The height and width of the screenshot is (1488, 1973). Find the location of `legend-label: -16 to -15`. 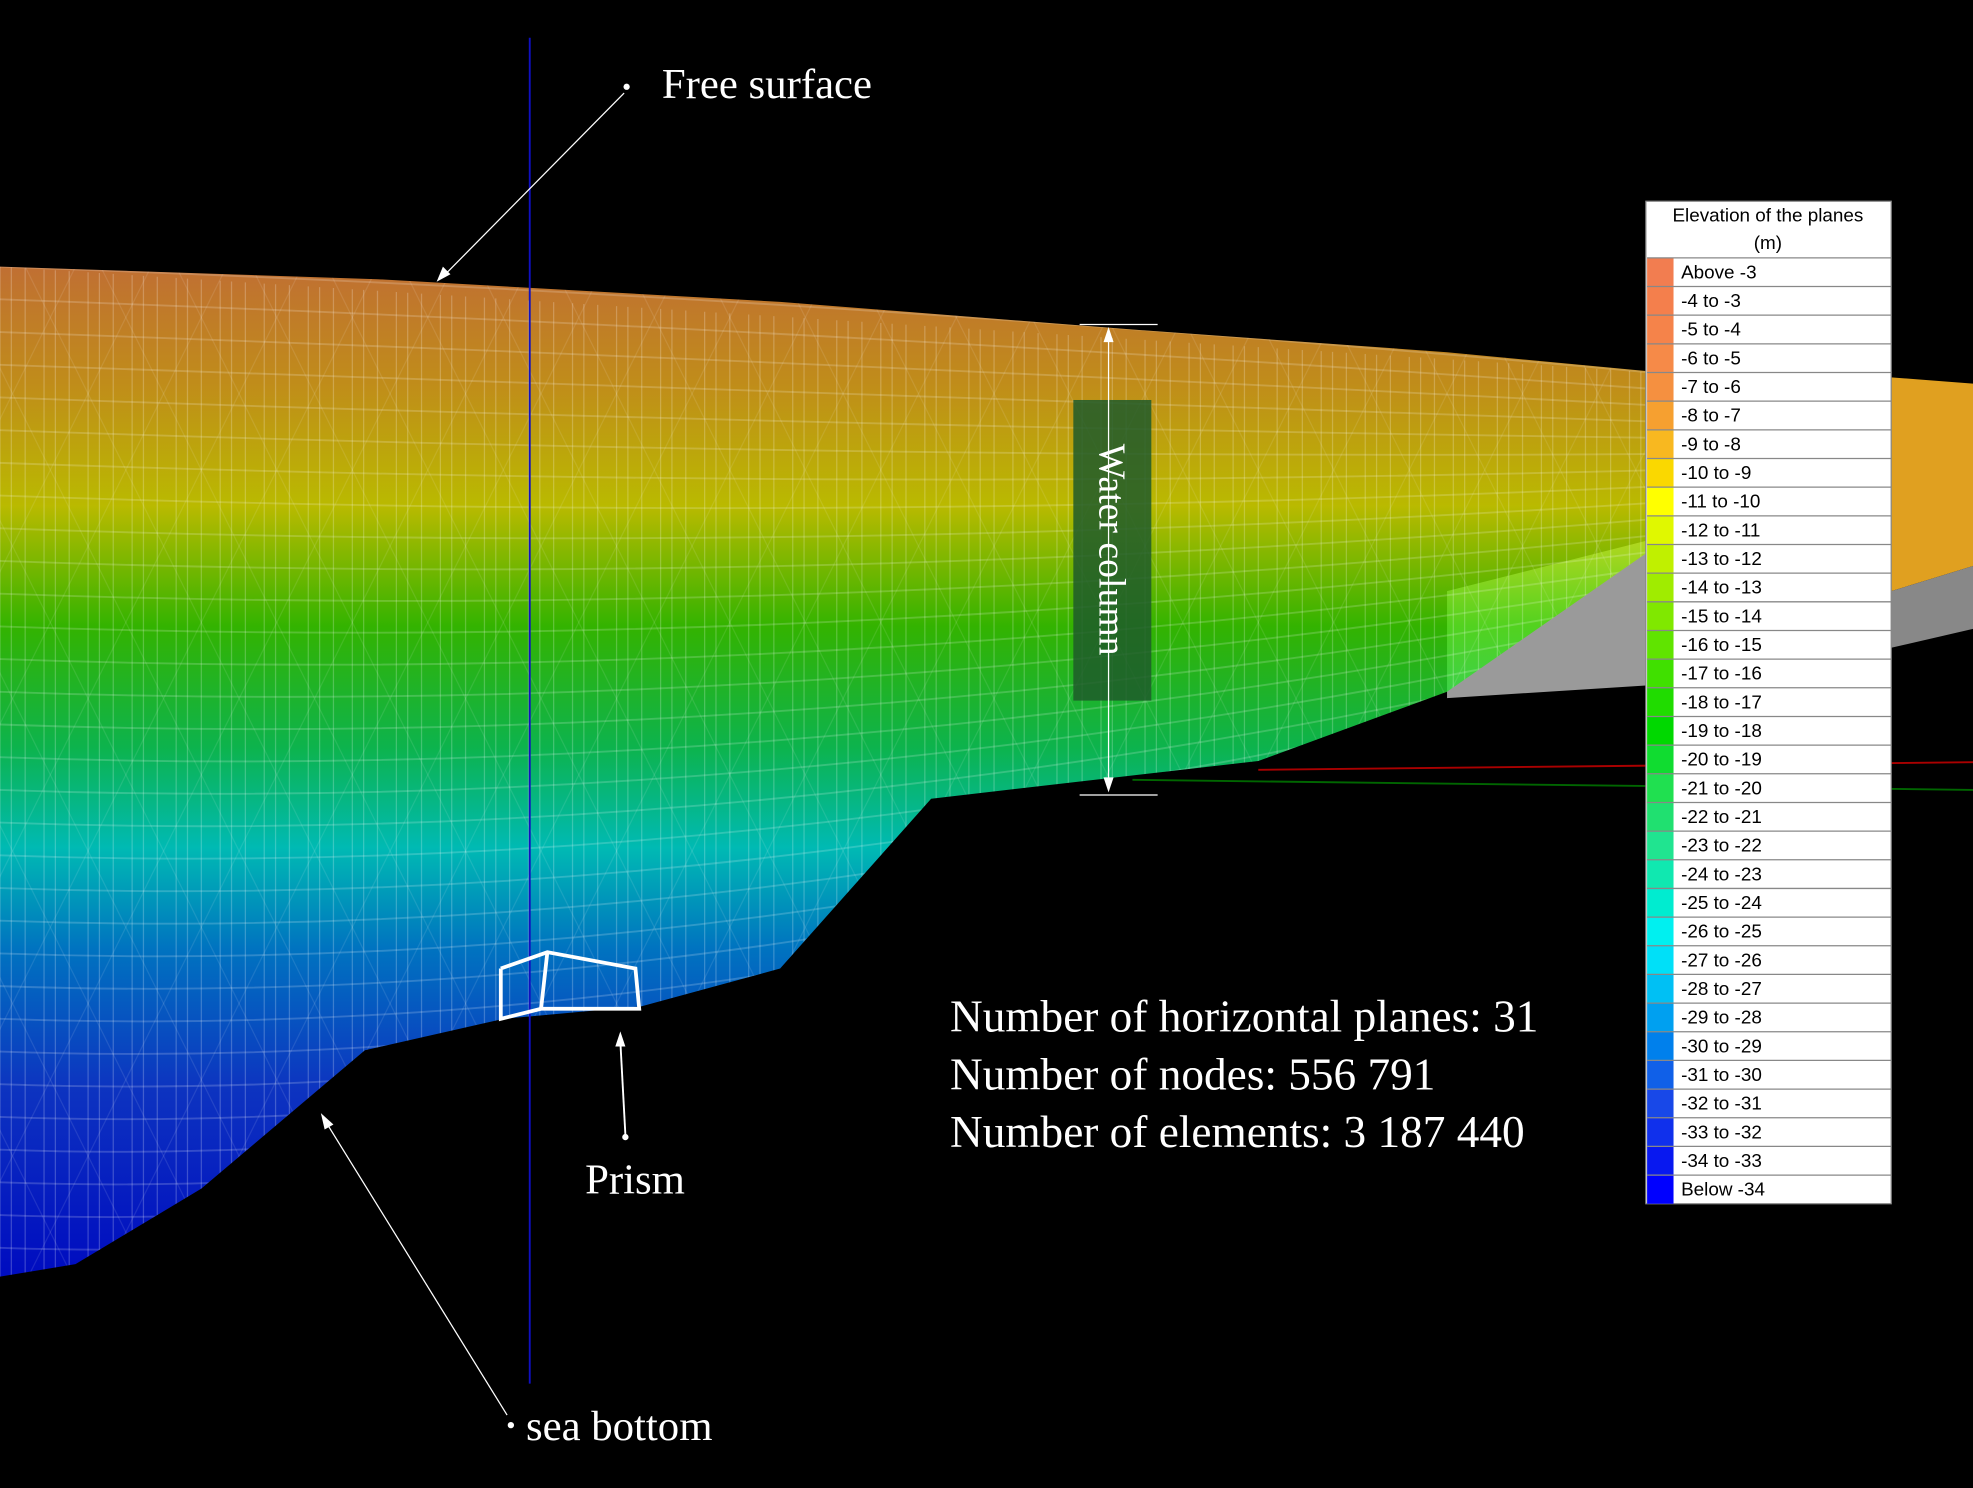

legend-label: -16 to -15 is located at coordinates (1721, 644).